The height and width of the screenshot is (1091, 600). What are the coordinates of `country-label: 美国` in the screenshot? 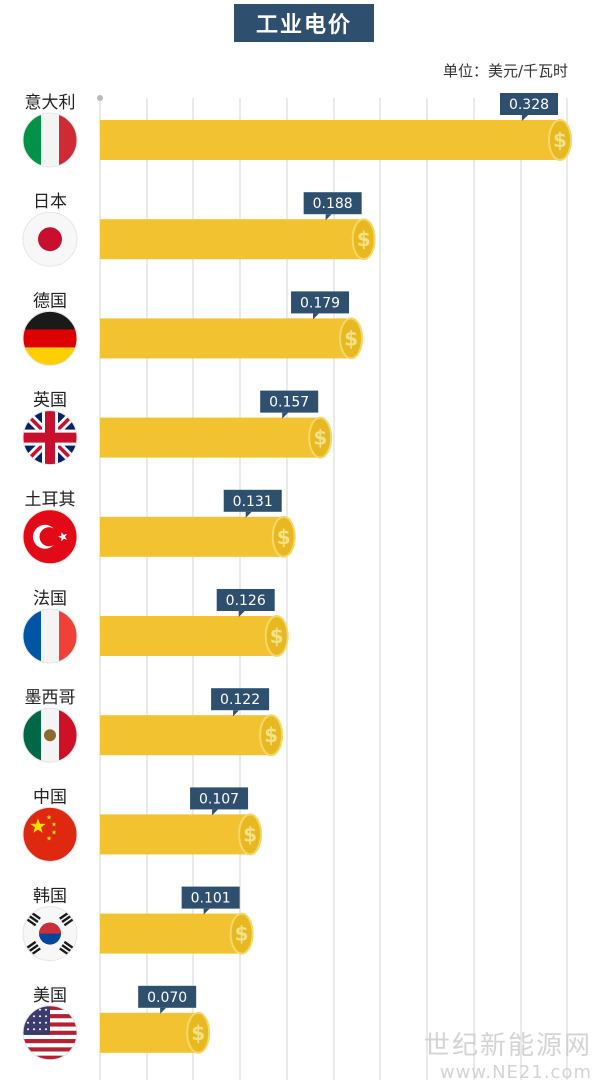 It's located at (50, 996).